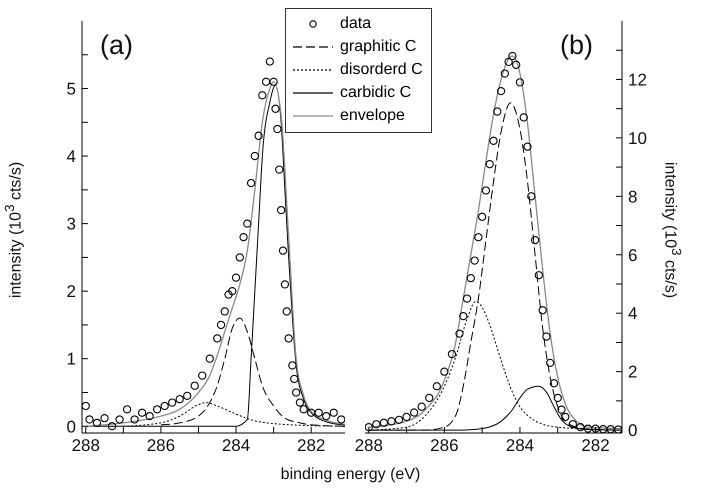  I want to click on legend-label: envelope, so click(372, 116).